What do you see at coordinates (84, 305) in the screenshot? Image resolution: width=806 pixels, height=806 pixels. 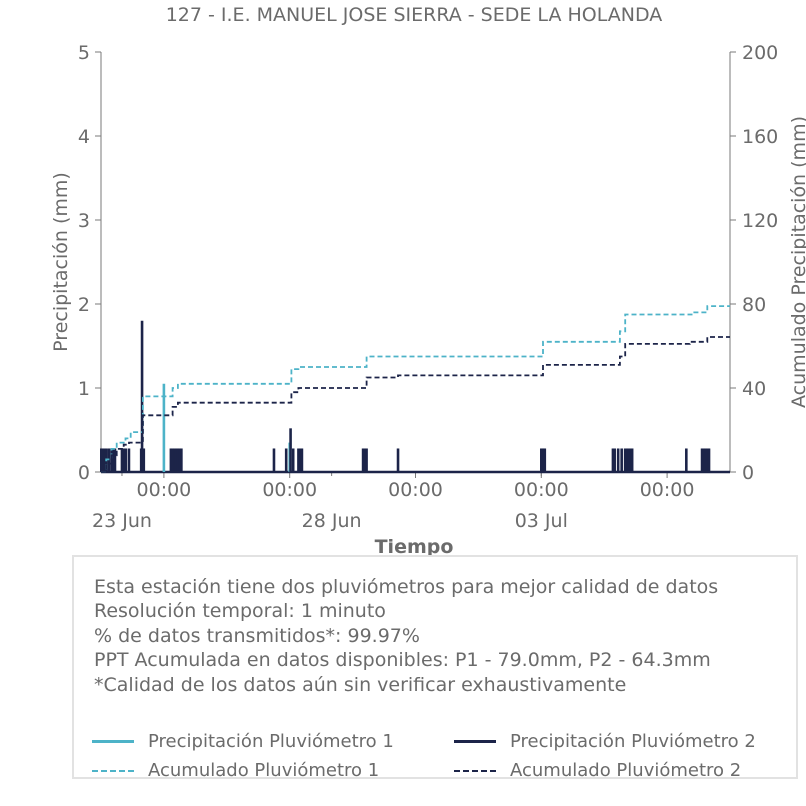 I see `y-tick-label-left: 2` at bounding box center [84, 305].